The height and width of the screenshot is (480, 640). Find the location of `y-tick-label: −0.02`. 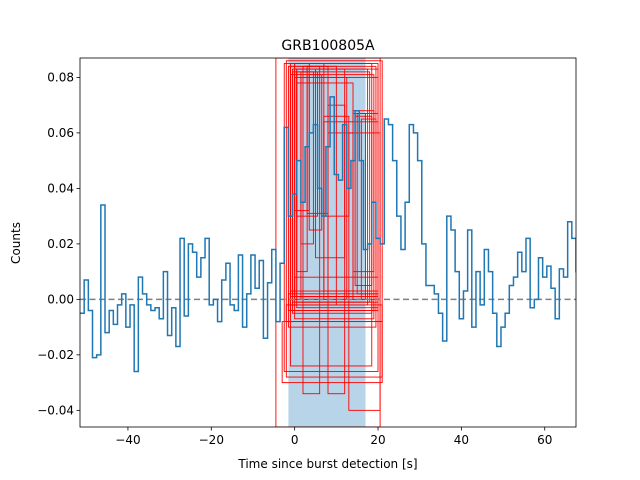

y-tick-label: −0.02 is located at coordinates (55, 355).